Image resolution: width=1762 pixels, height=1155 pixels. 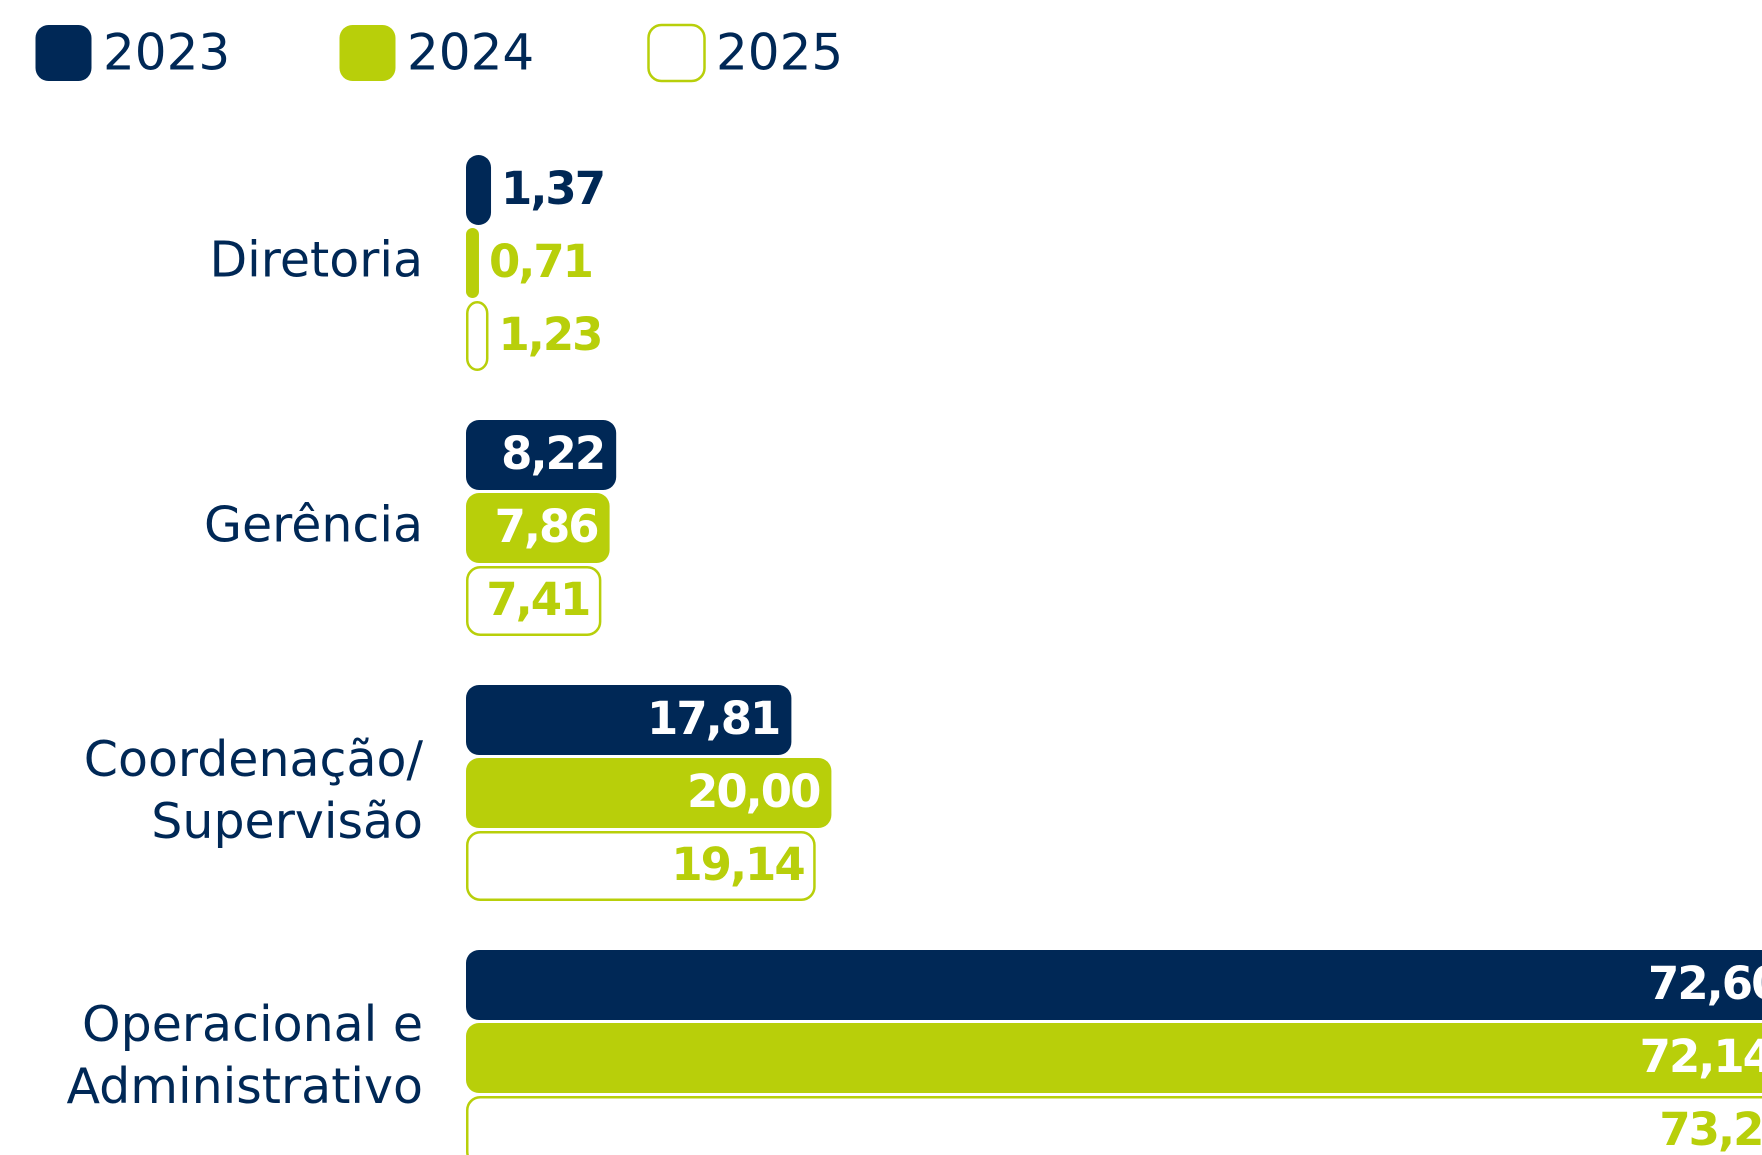 I want to click on category-label: Diretoria, so click(x=316, y=260).